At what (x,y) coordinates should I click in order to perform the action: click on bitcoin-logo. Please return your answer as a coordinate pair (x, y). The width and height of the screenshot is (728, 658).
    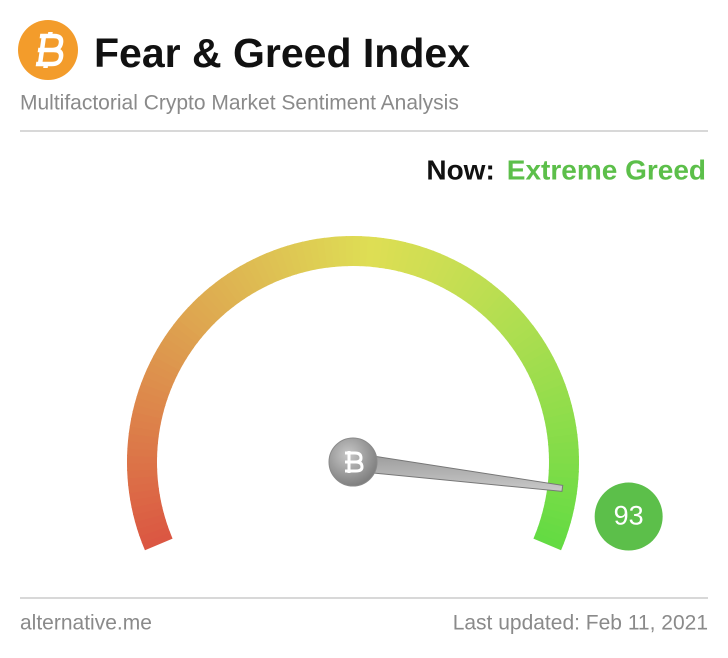
    Looking at the image, I should click on (48, 50).